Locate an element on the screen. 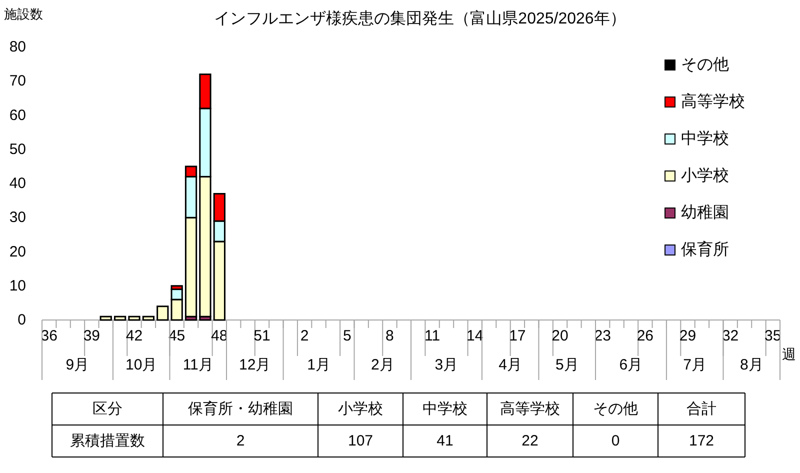 The image size is (800, 473). text: 小学校 is located at coordinates (360, 409).